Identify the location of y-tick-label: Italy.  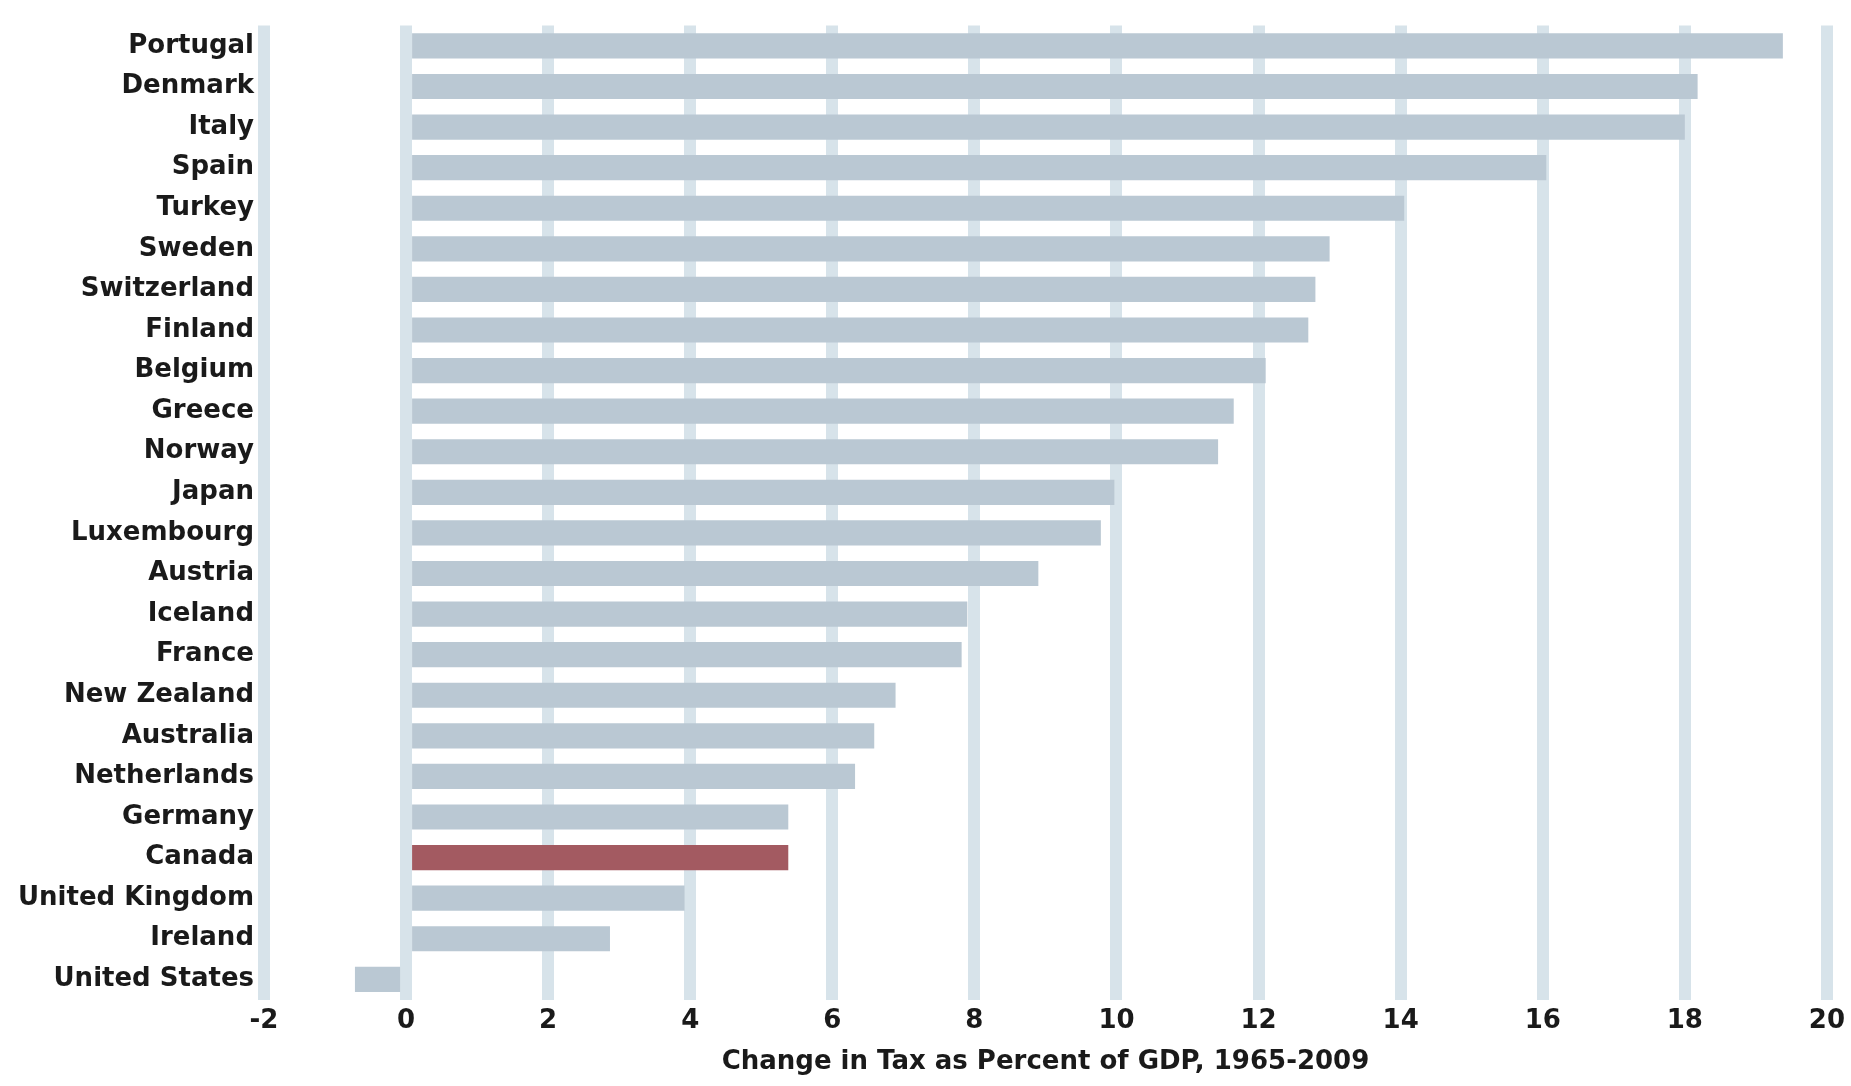
(221, 124).